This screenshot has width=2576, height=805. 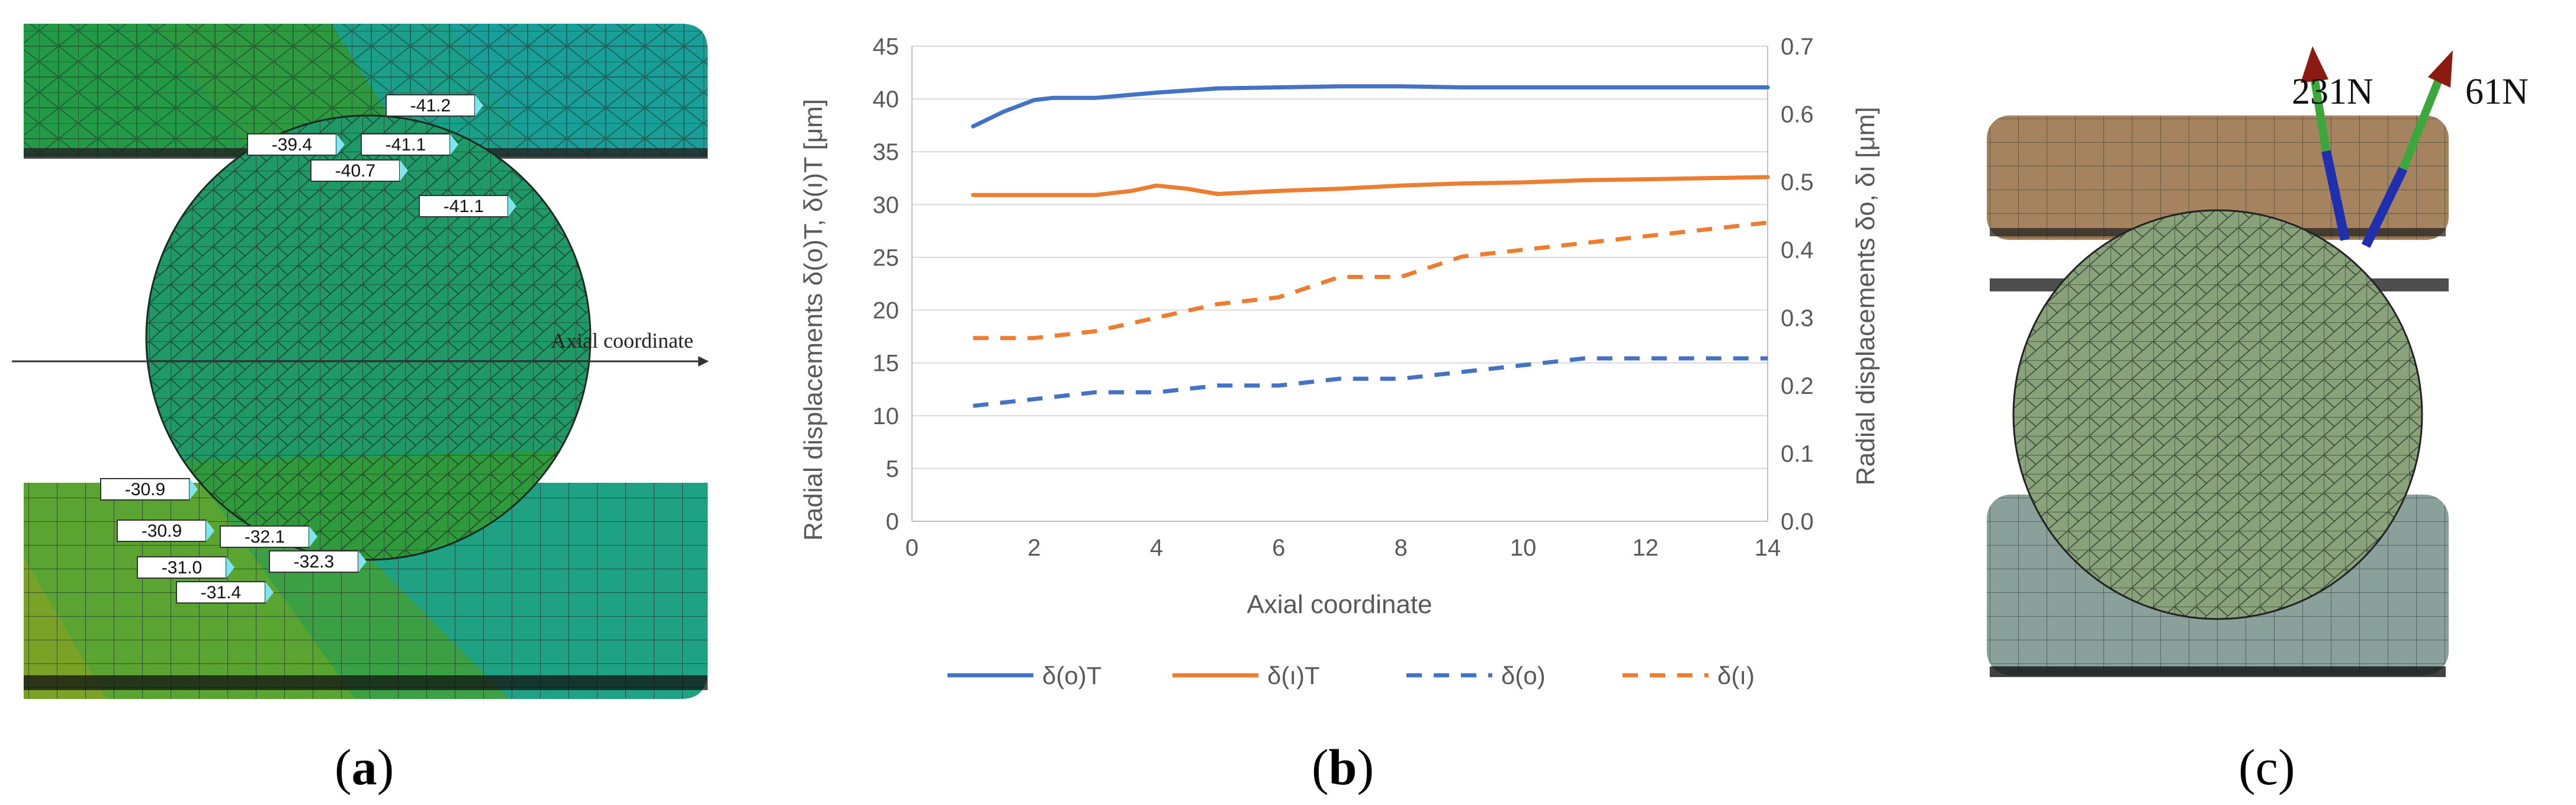 What do you see at coordinates (221, 592) in the screenshot?
I see `lower-label: -31.4` at bounding box center [221, 592].